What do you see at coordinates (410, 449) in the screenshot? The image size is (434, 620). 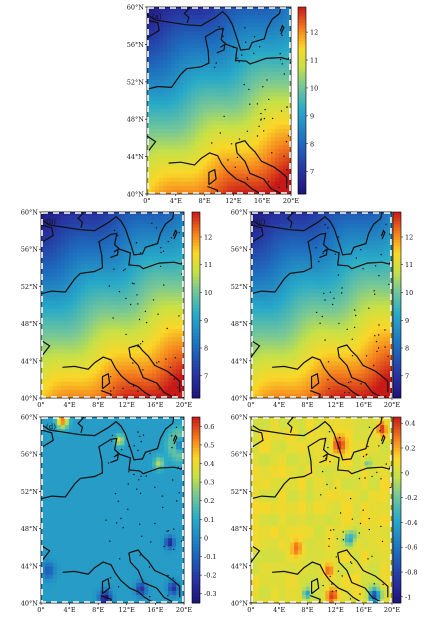 I see `colorbar-tick-label: 0.2` at bounding box center [410, 449].